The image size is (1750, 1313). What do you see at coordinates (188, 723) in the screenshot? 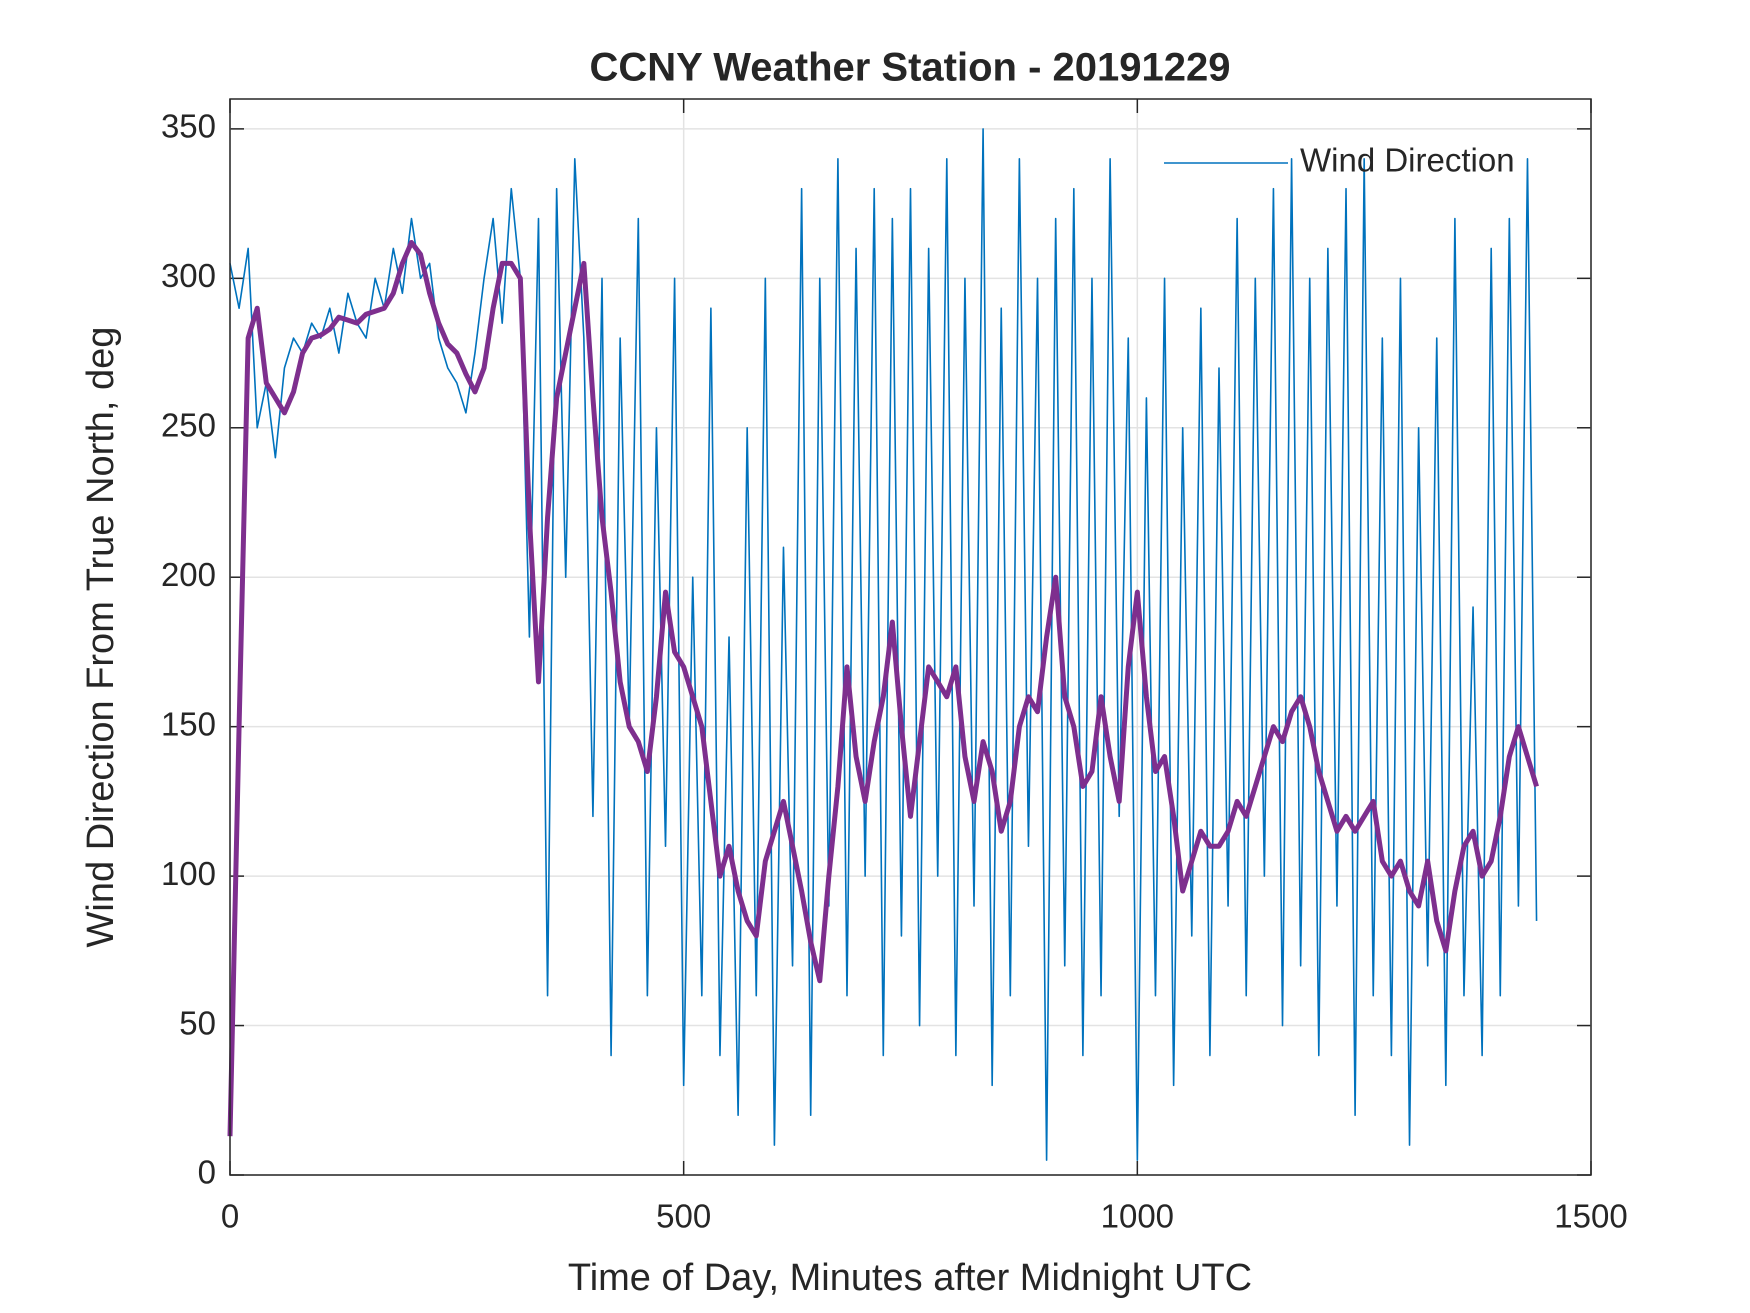
I see `y-tick-label: 150` at bounding box center [188, 723].